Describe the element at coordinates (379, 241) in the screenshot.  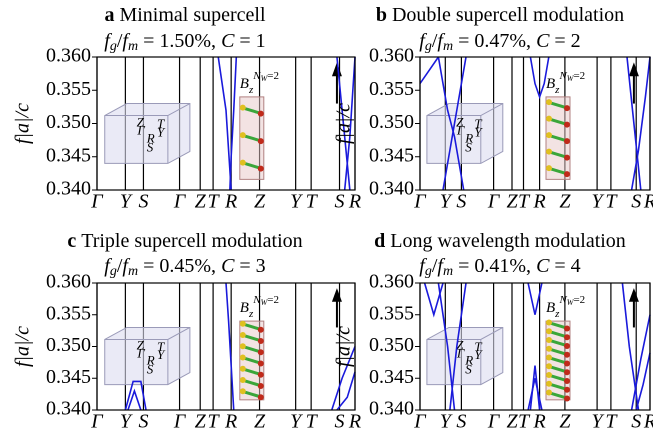
I see `panel-letter: d` at that location.